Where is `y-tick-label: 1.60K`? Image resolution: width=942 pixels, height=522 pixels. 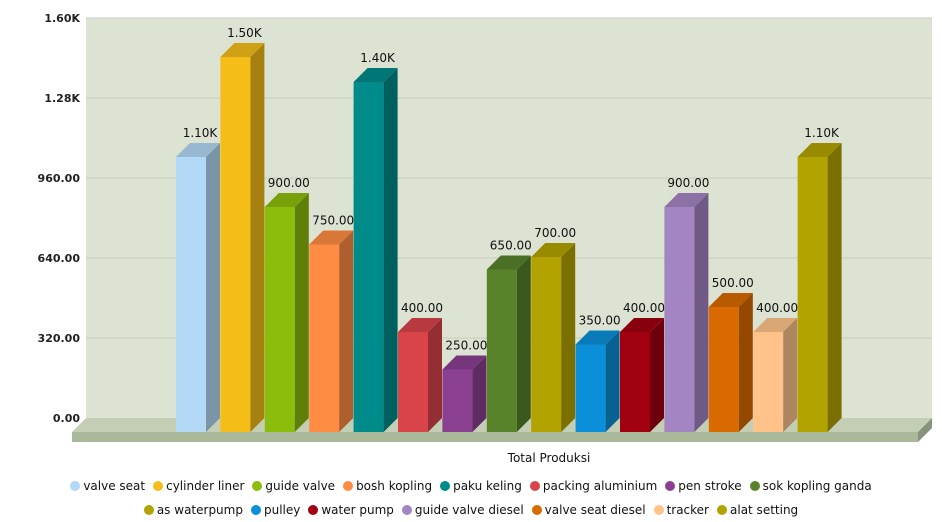
y-tick-label: 1.60K is located at coordinates (62, 18).